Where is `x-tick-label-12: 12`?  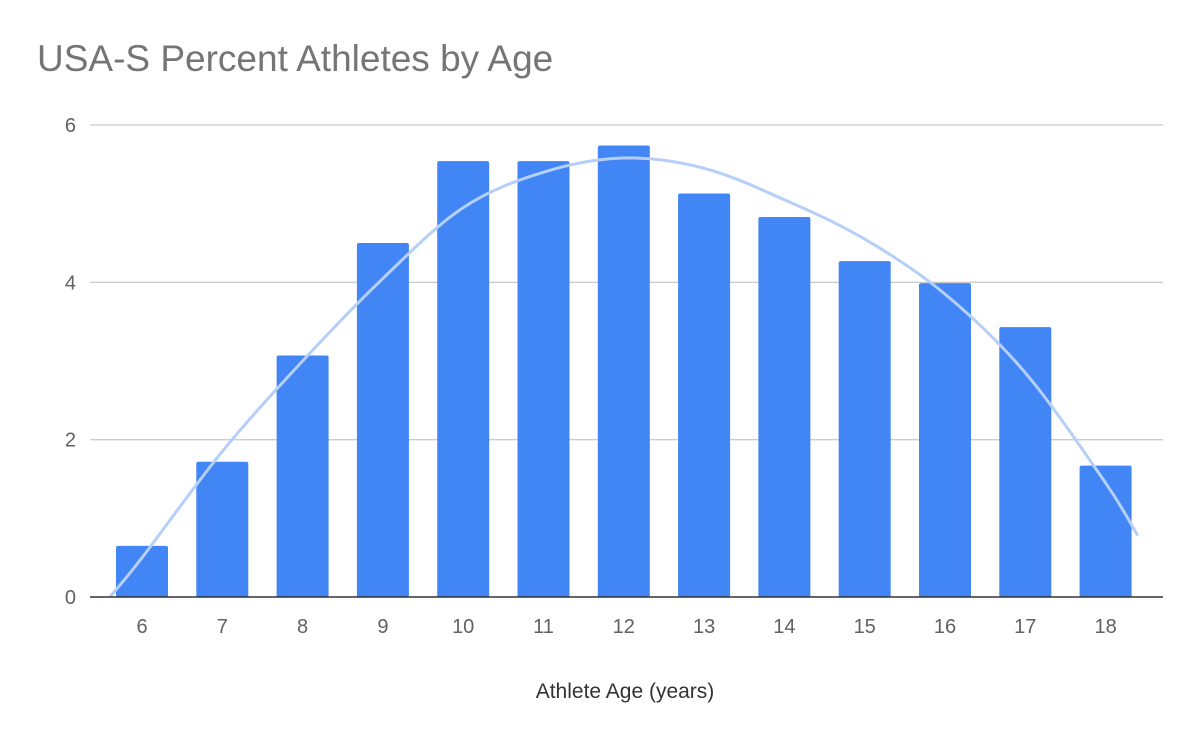
x-tick-label-12: 12 is located at coordinates (624, 627).